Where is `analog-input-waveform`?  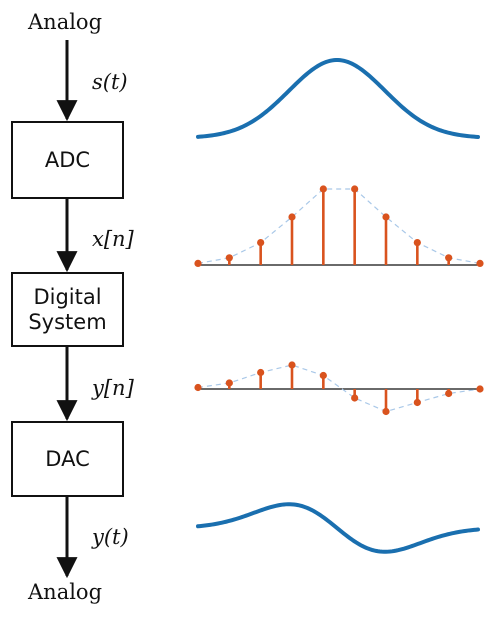 analog-input-waveform is located at coordinates (338, 98).